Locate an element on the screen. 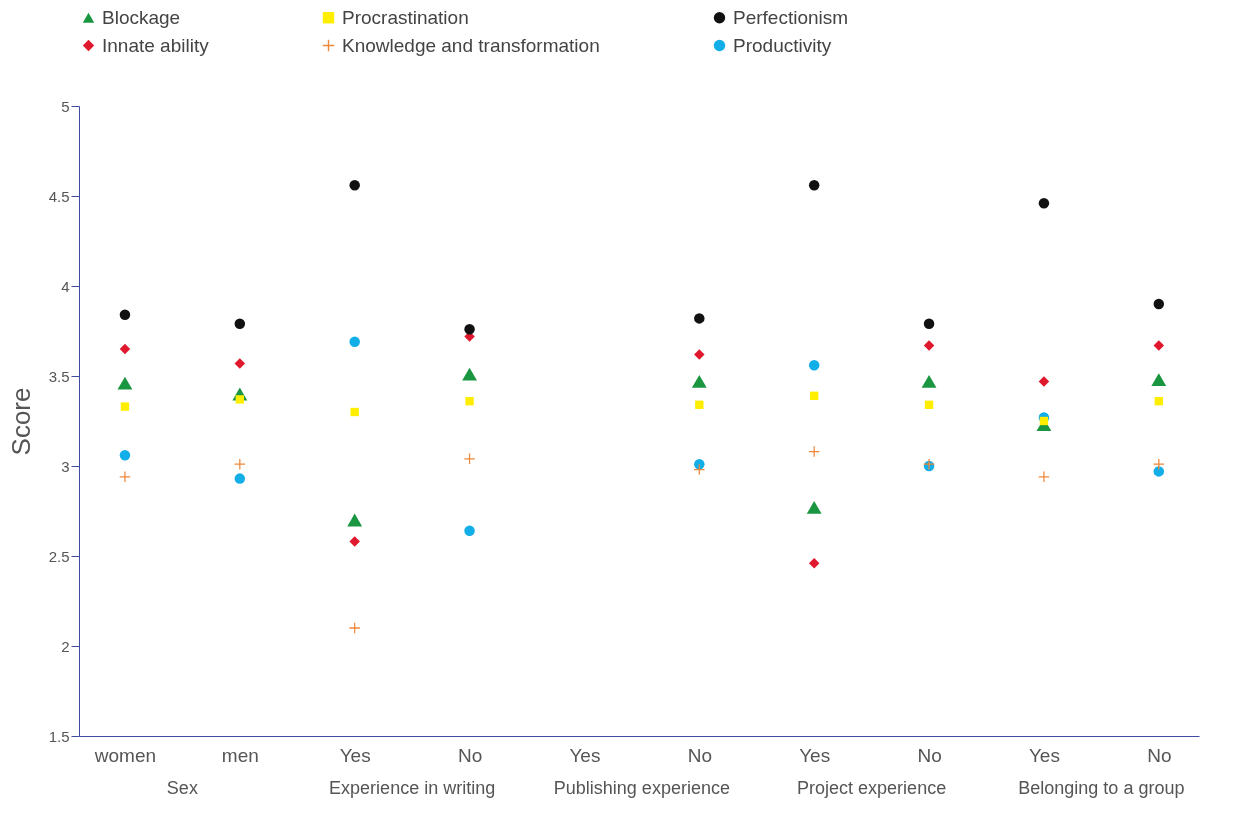 The image size is (1236, 839). legend-label: Procrastination is located at coordinates (405, 17).